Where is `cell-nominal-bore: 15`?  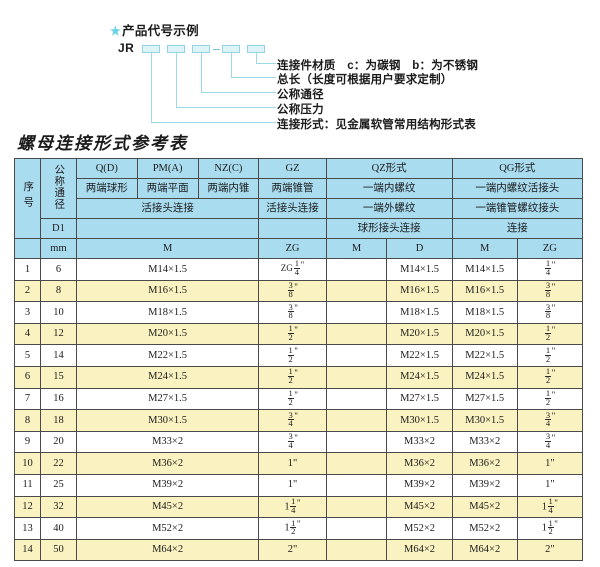 cell-nominal-bore: 15 is located at coordinates (58, 377).